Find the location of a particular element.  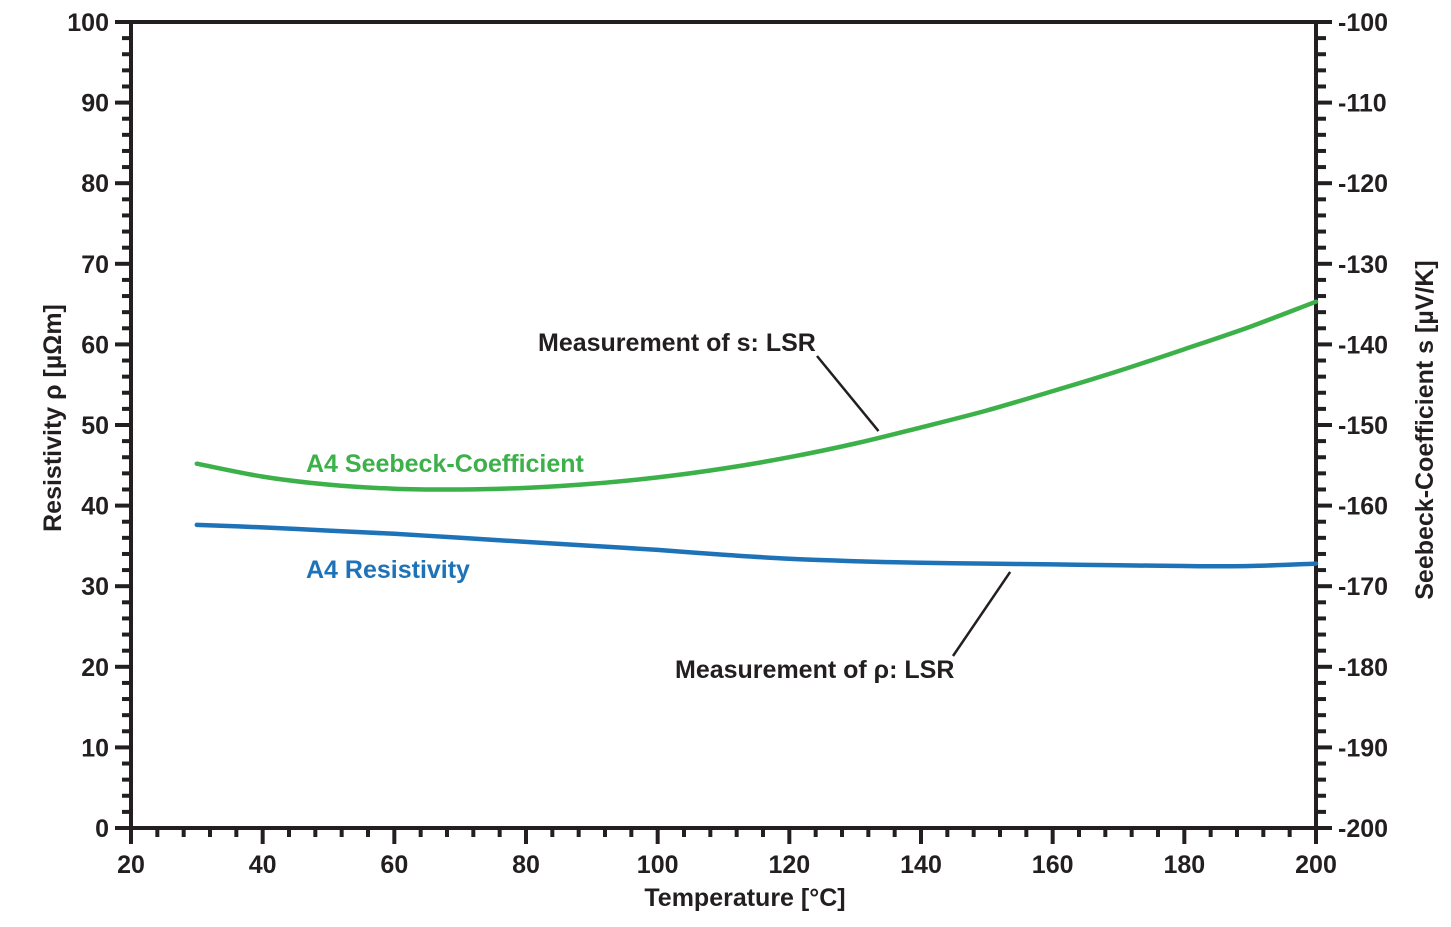

y2-tick-label: -100 is located at coordinates (1363, 23).